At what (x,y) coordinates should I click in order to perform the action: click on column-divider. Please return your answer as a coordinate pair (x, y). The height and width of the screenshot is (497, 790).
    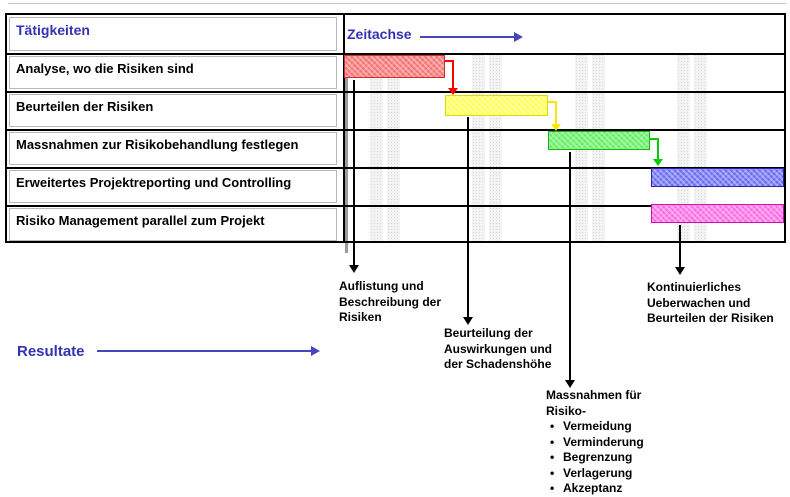
    Looking at the image, I should click on (344, 128).